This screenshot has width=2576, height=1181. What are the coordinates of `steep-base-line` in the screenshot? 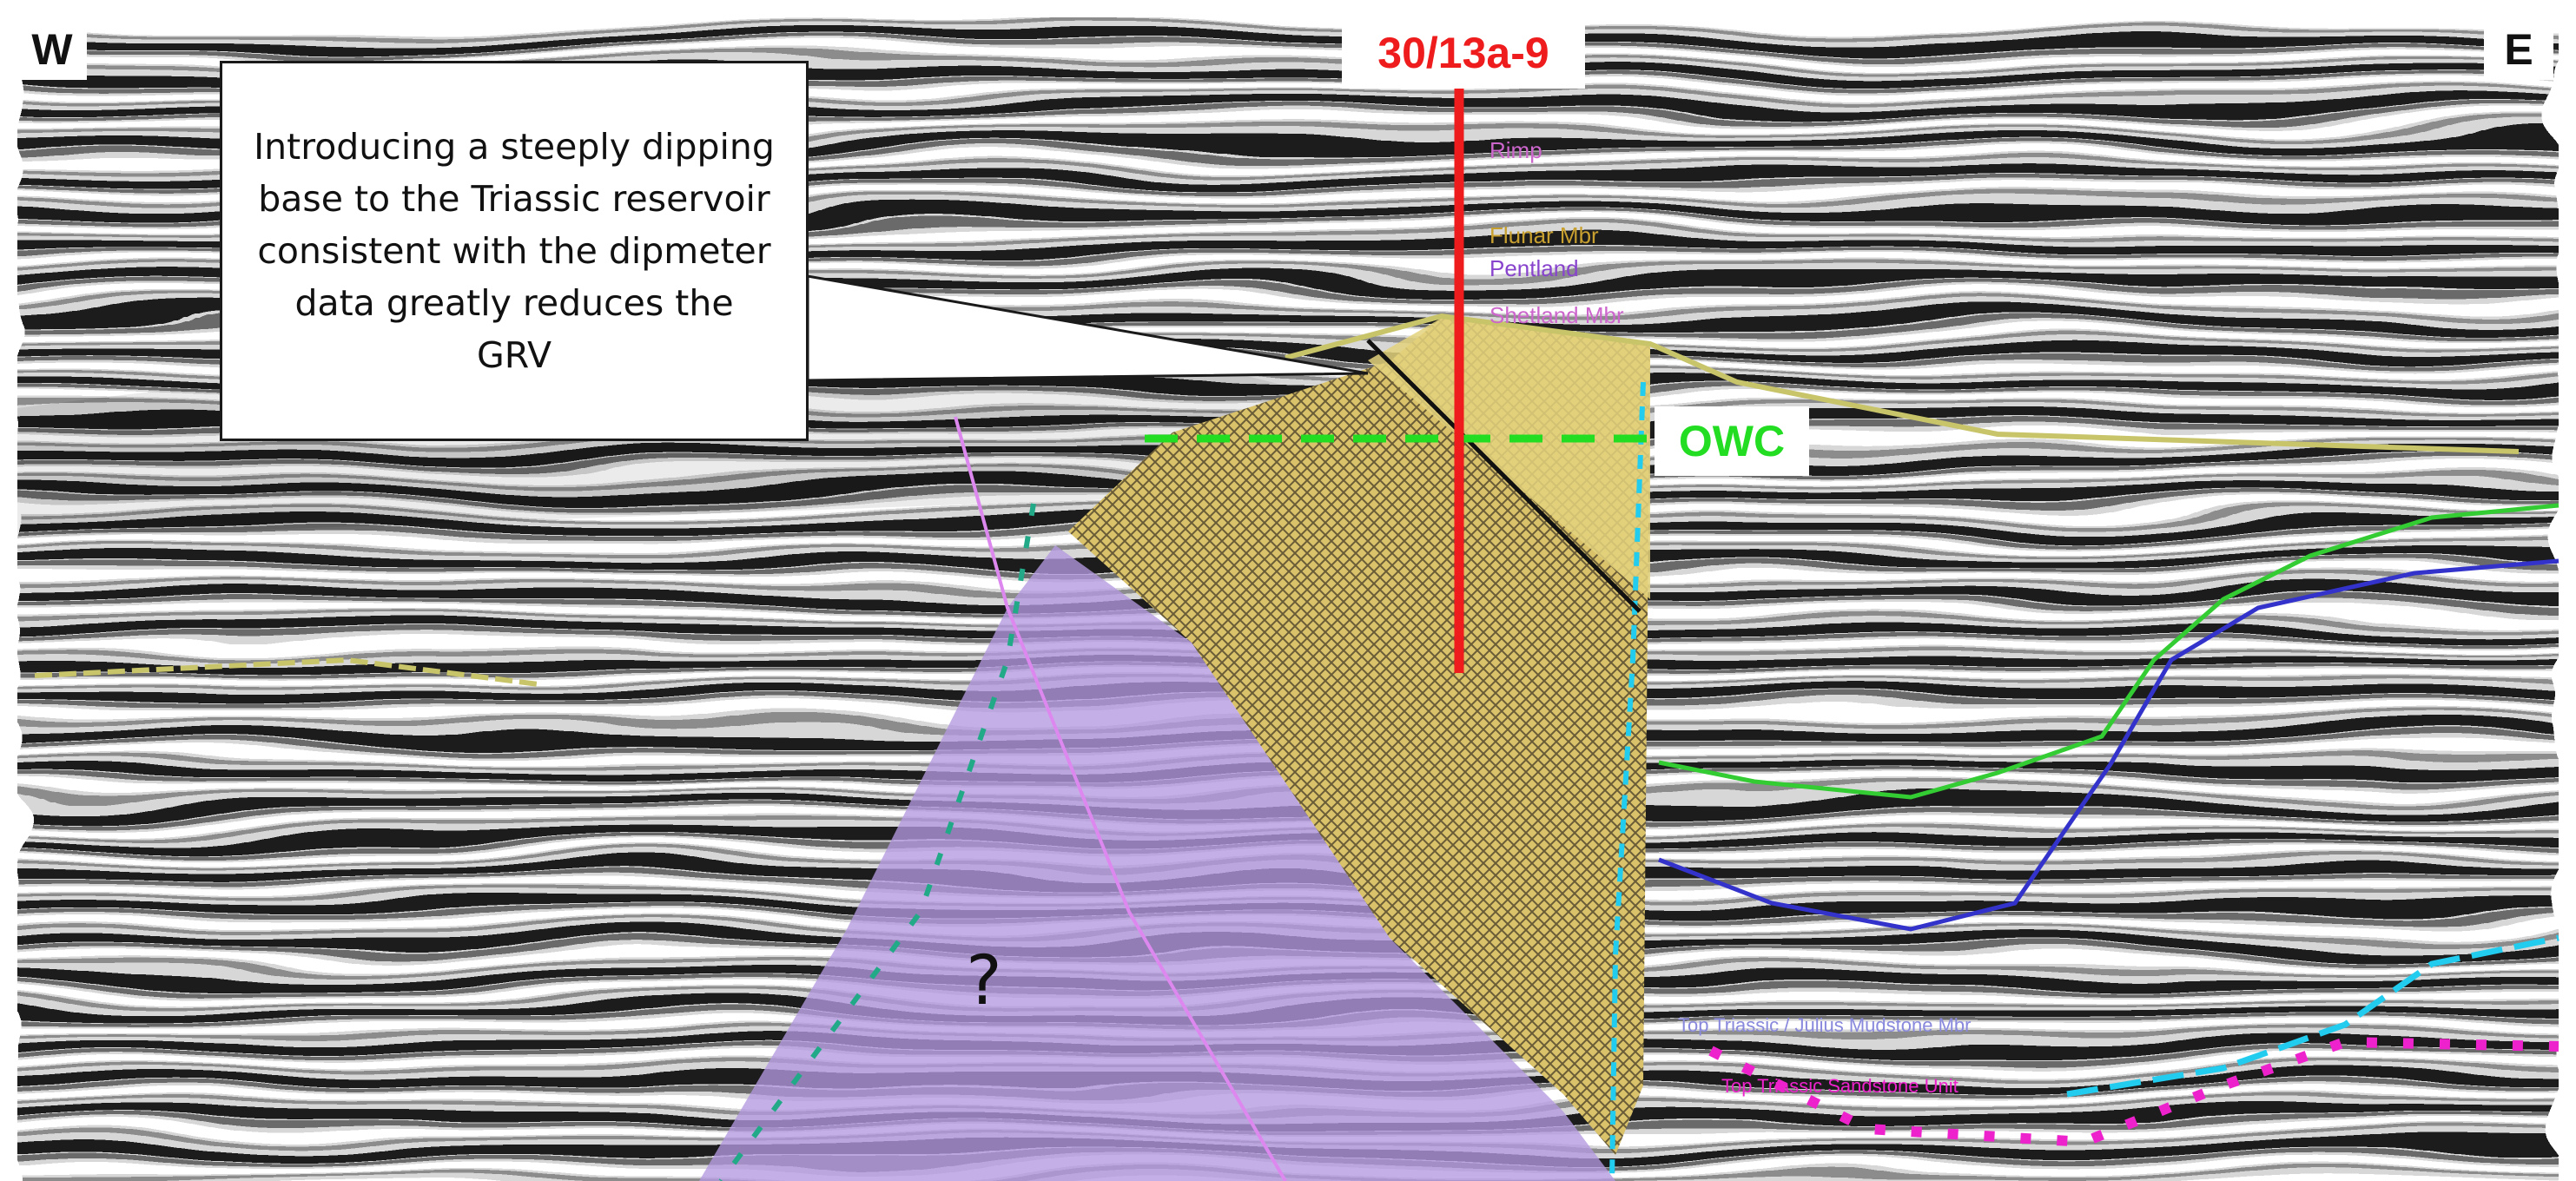 It's located at (1504, 476).